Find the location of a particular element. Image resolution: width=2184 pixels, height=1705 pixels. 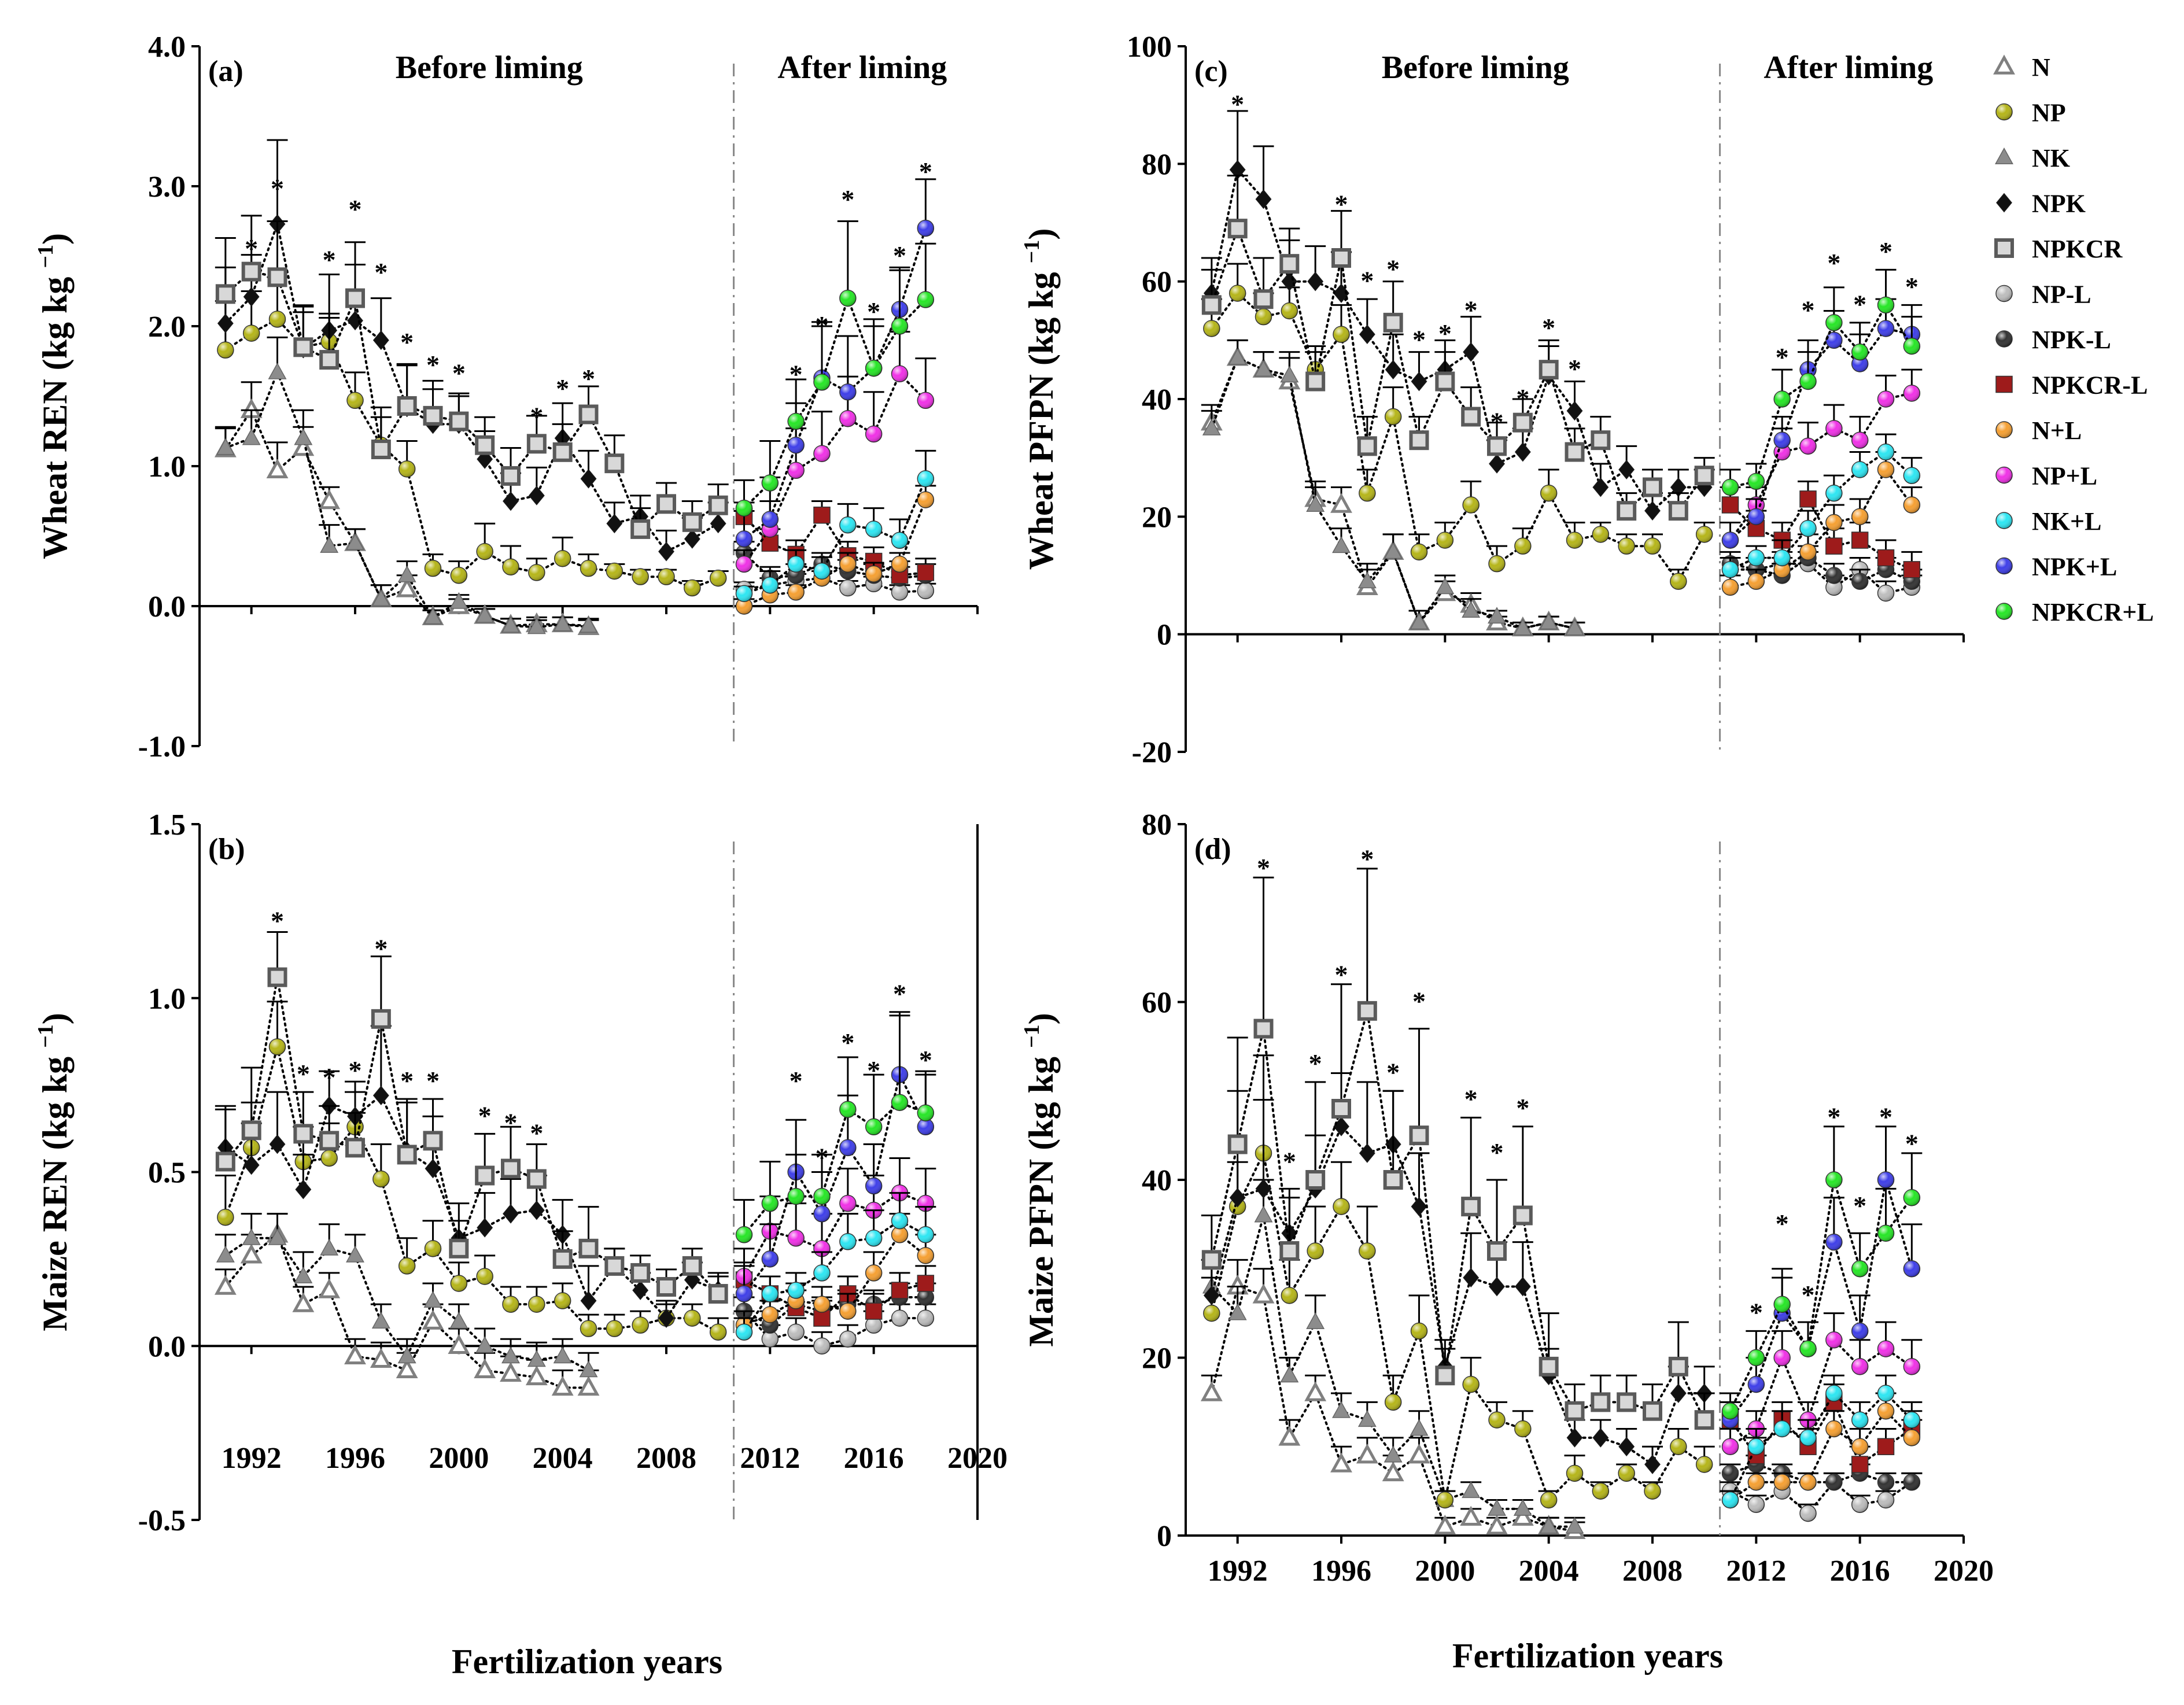

y-tick-label: 4.0 is located at coordinates (167, 47).